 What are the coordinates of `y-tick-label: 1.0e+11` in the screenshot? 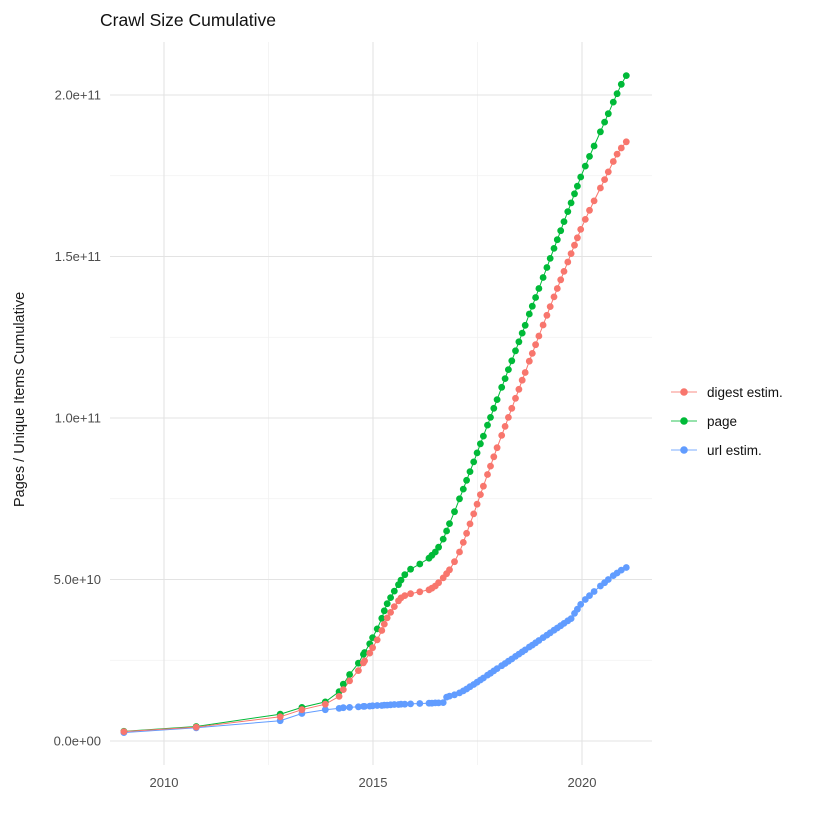 It's located at (78, 418).